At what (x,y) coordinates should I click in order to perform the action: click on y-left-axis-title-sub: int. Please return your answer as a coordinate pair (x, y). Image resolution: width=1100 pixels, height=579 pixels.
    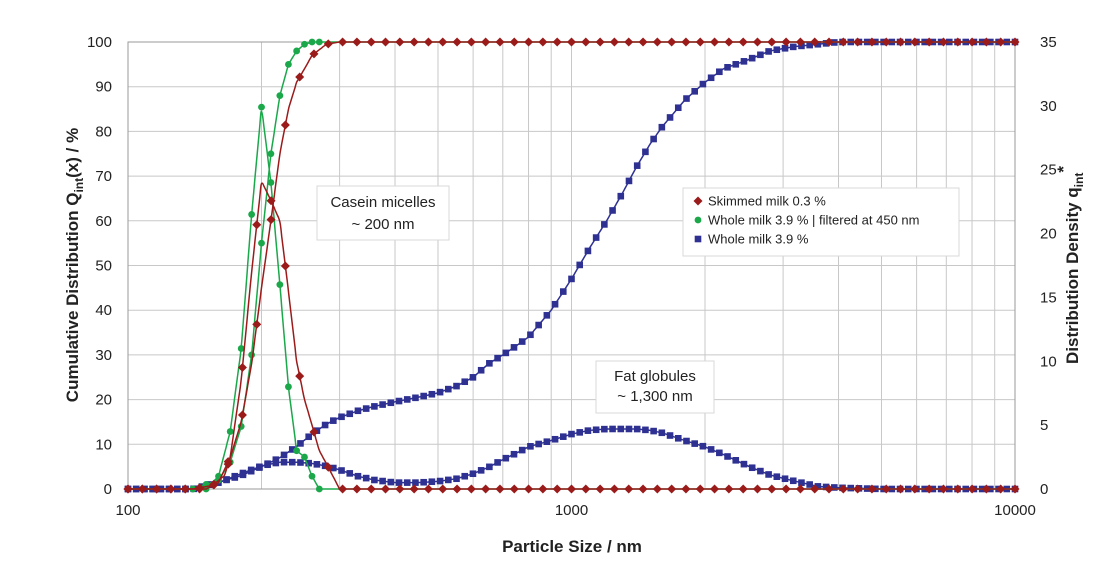
    Looking at the image, I should click on (79, 185).